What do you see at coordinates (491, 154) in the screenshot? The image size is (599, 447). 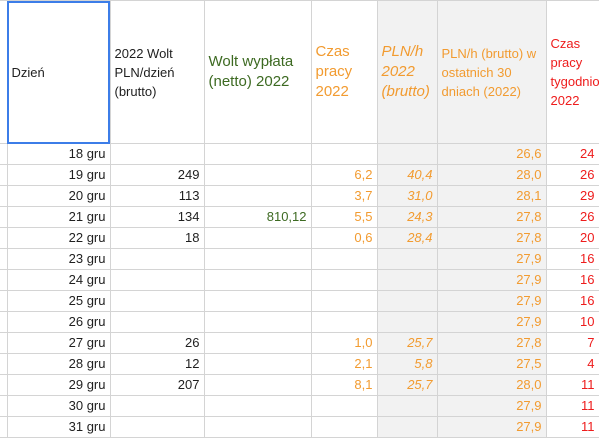 I see `cell-pln-h-30: 26,6` at bounding box center [491, 154].